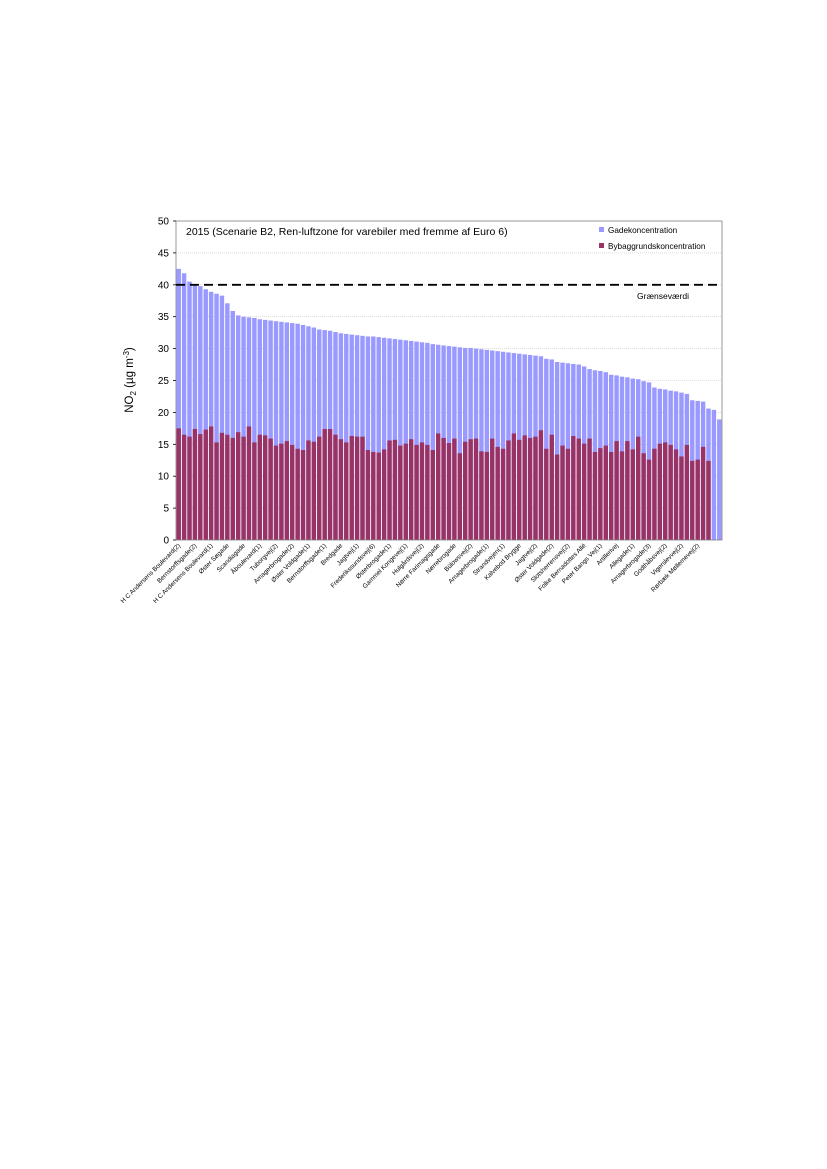 This screenshot has width=827, height=1169. I want to click on y-tick-label: 35, so click(164, 317).